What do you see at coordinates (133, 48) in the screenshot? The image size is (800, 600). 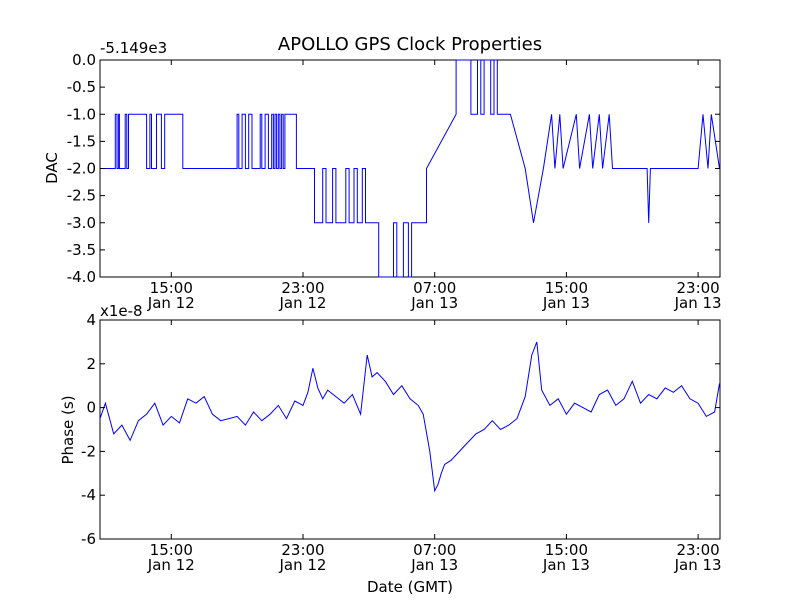 I see `dac-offset-label: -5.149e3` at bounding box center [133, 48].